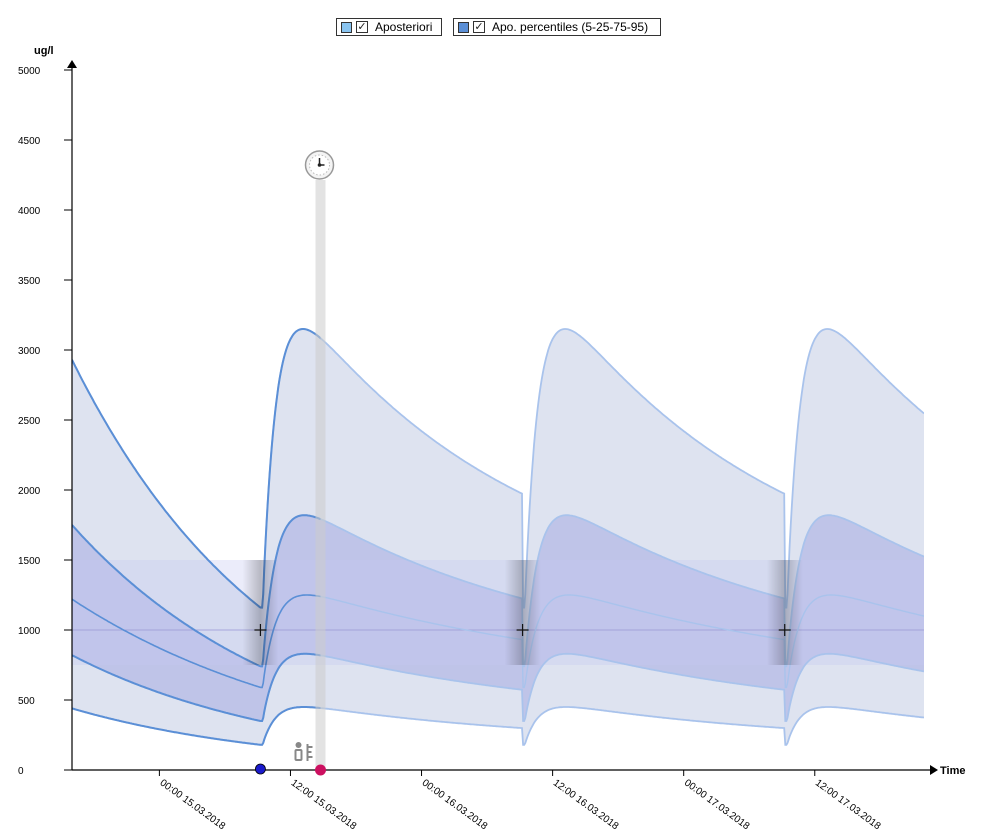 The height and width of the screenshot is (838, 1000). I want to click on clock-icon, so click(319, 165).